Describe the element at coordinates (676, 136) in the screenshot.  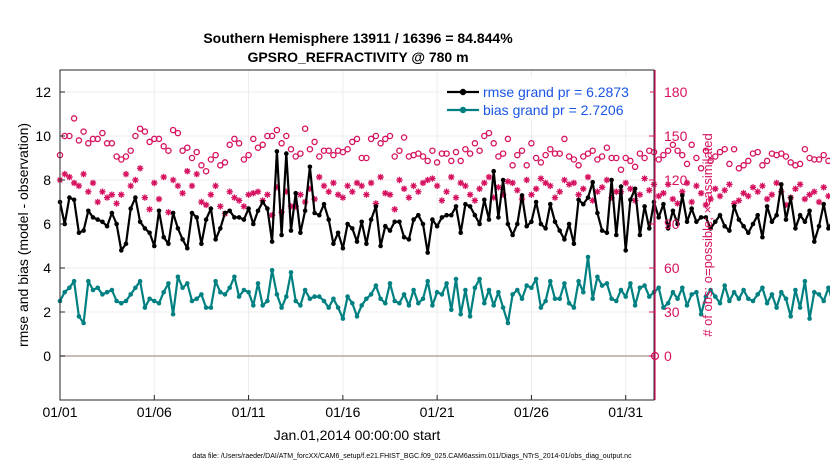
I see `y2-tick-label: 150` at that location.